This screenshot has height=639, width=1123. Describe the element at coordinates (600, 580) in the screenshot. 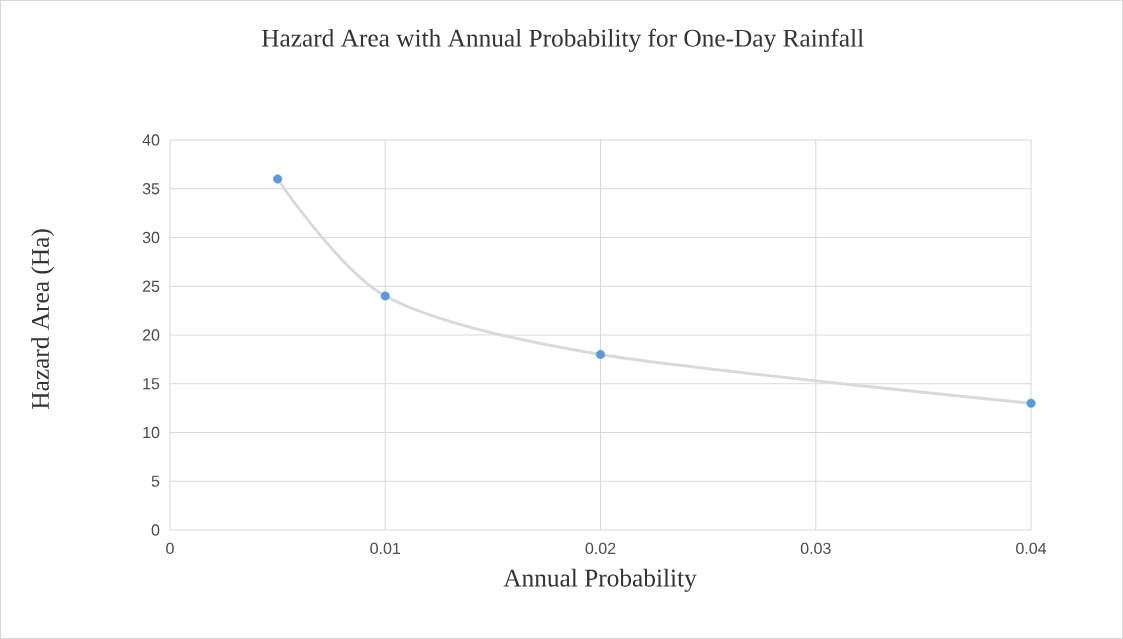

I see `x-axis-title: Annual Probability` at that location.